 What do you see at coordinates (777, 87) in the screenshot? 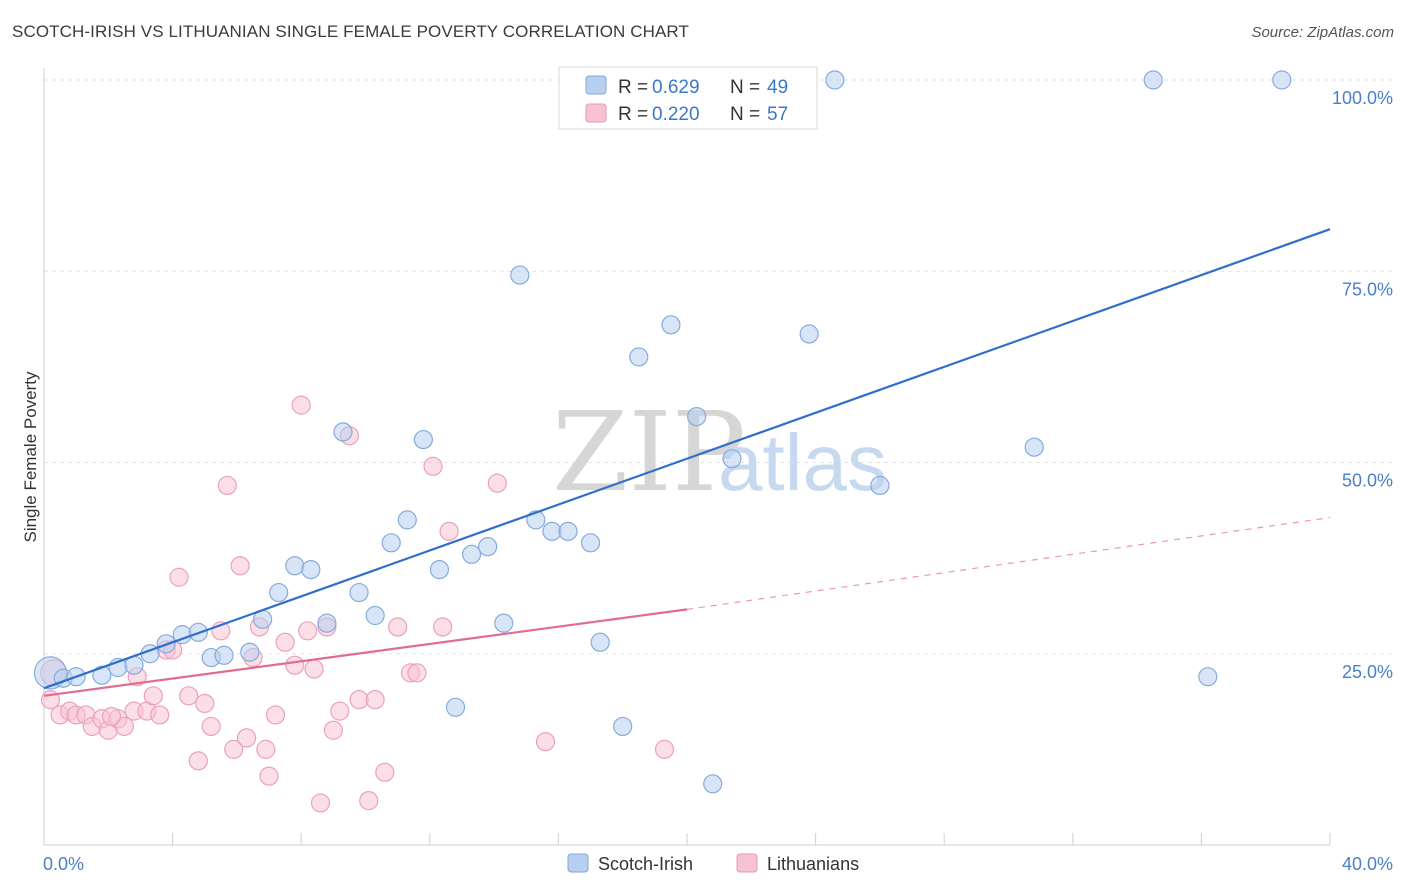
I see `legend-n-value: 49` at bounding box center [777, 87].